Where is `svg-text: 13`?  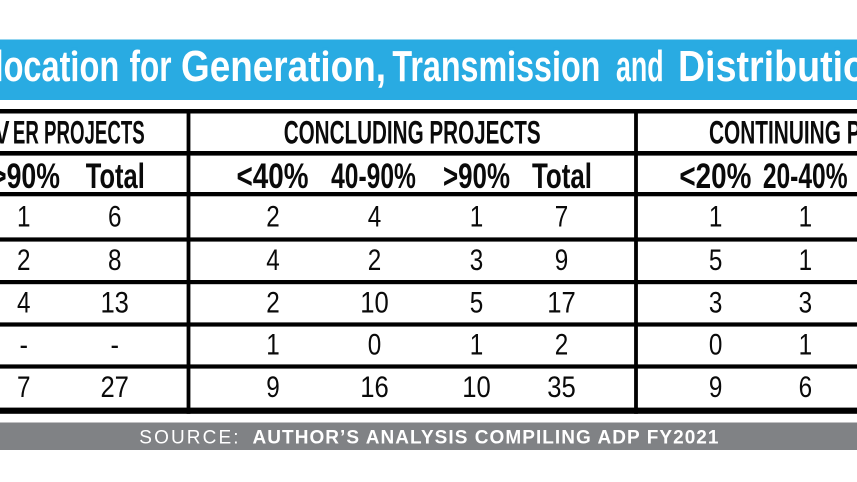 svg-text: 13 is located at coordinates (114, 303).